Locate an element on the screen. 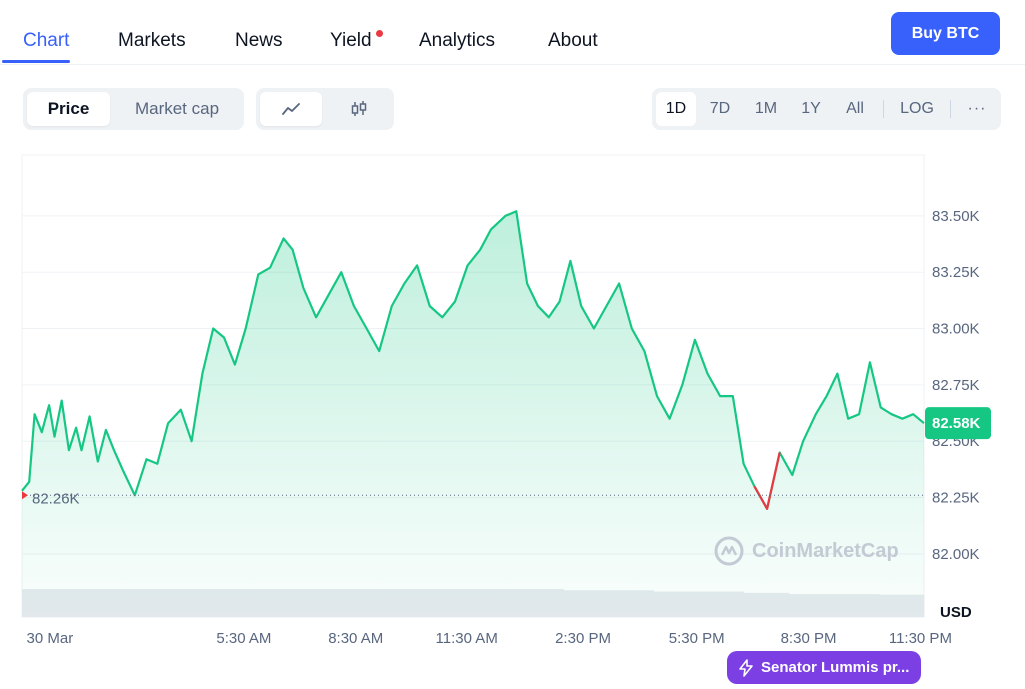 This screenshot has width=1025, height=689. chart-type-toggle is located at coordinates (325, 109).